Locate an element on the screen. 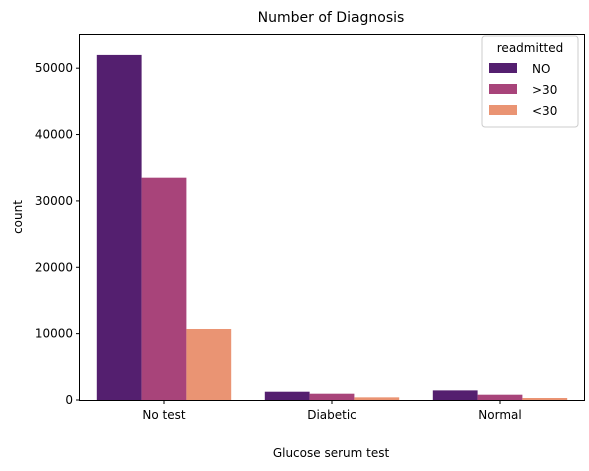  y-axis: 0 10000 20000 30000 40000 50000 is located at coordinates (57, 234).